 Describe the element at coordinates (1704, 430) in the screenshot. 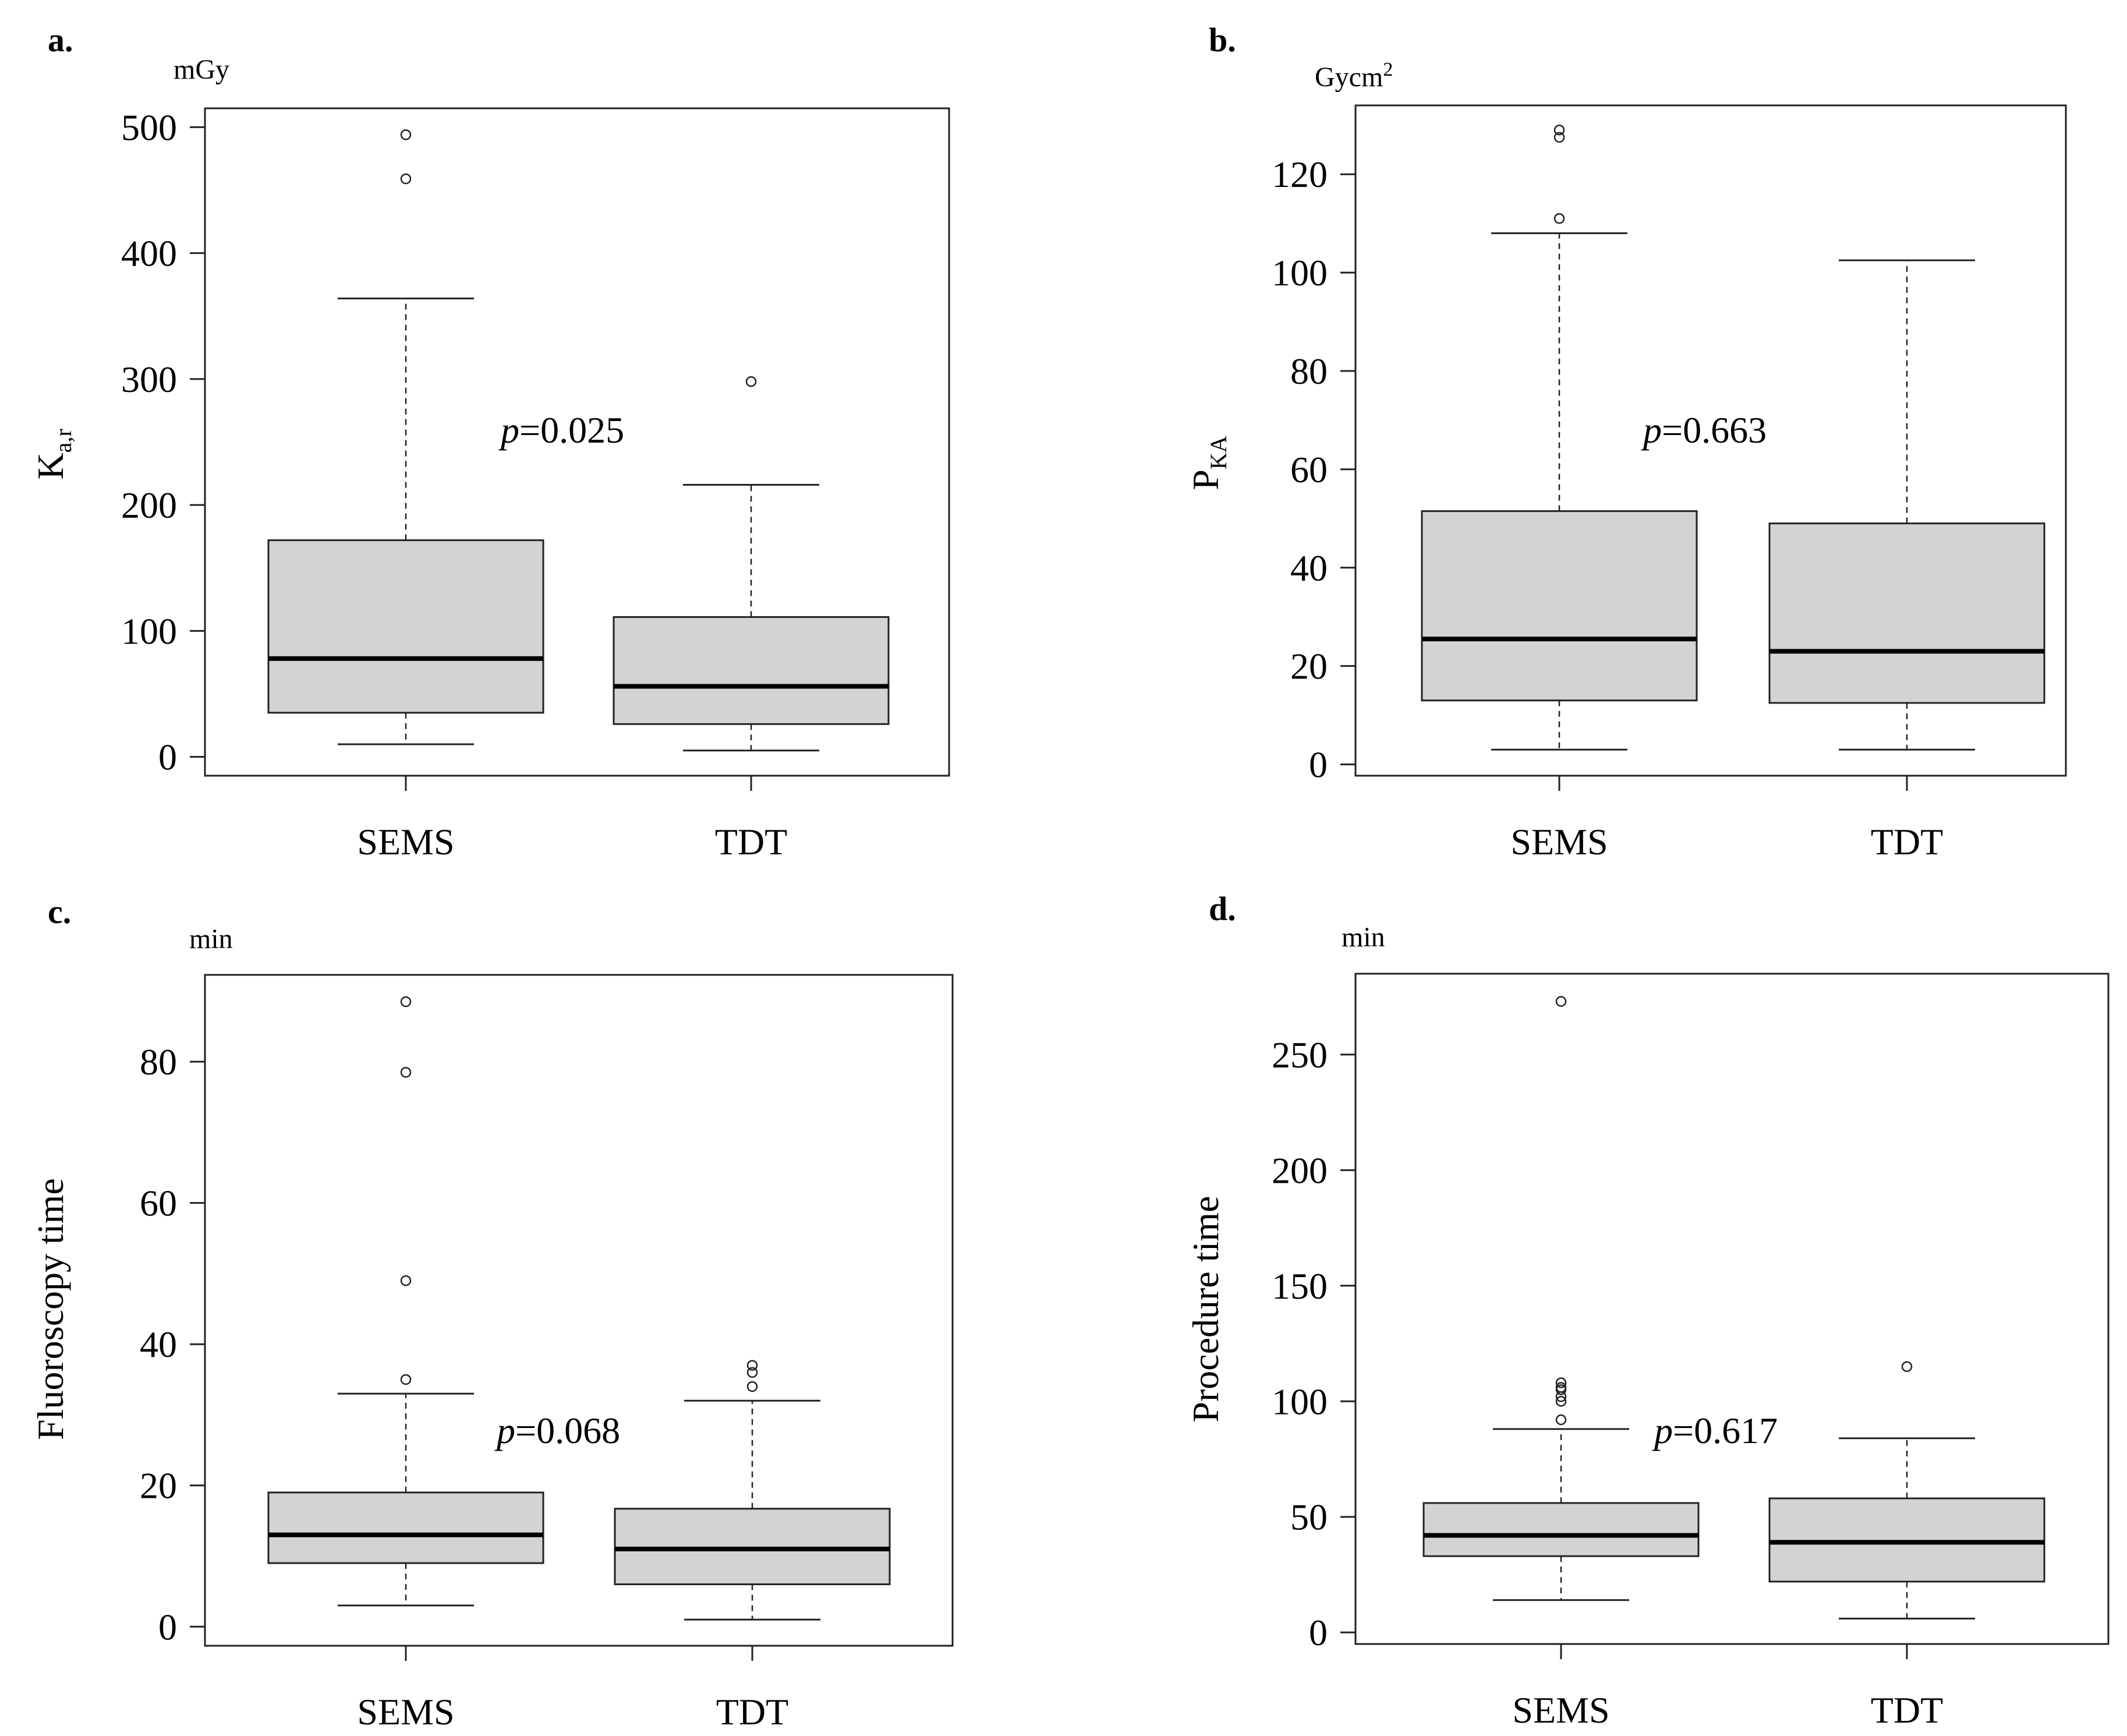

I see `p-value-annotation: p=0.663` at that location.